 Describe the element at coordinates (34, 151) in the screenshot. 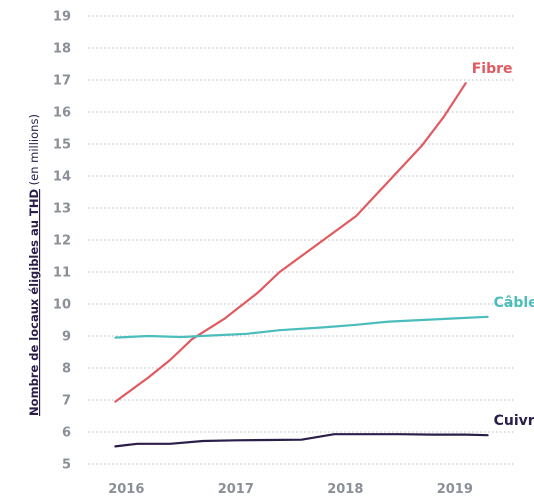

I see `y-axis-label-unit: (en millions)` at that location.